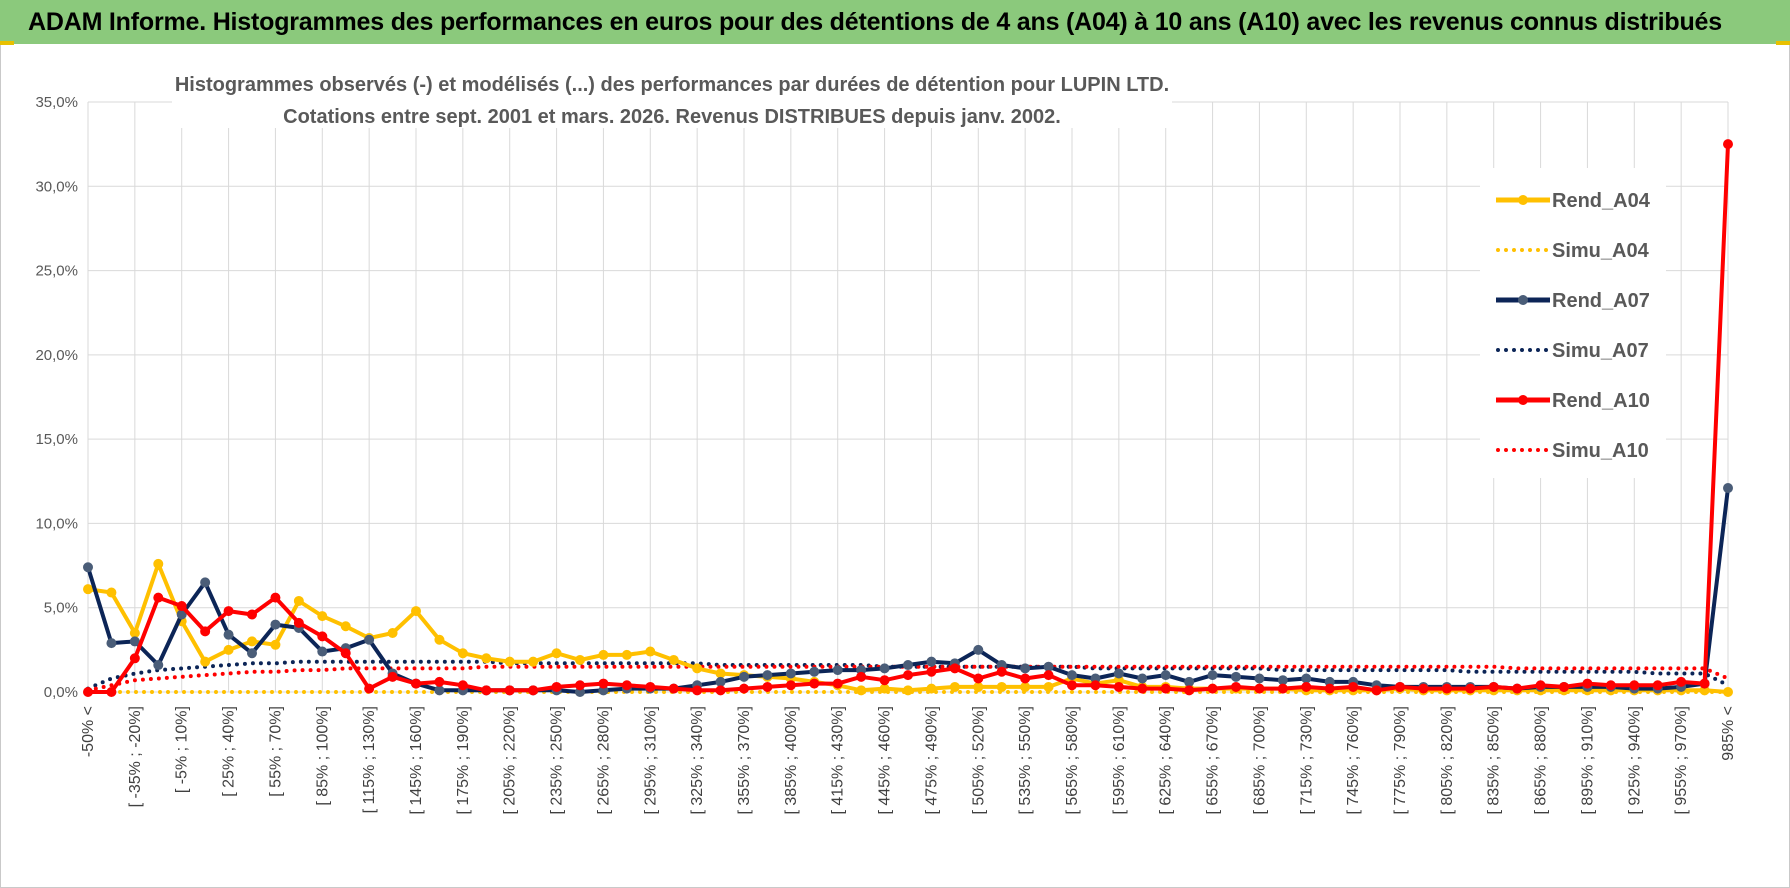 This screenshot has height=888, width=1790. I want to click on y-tick-label: 10,0%, so click(56, 523).